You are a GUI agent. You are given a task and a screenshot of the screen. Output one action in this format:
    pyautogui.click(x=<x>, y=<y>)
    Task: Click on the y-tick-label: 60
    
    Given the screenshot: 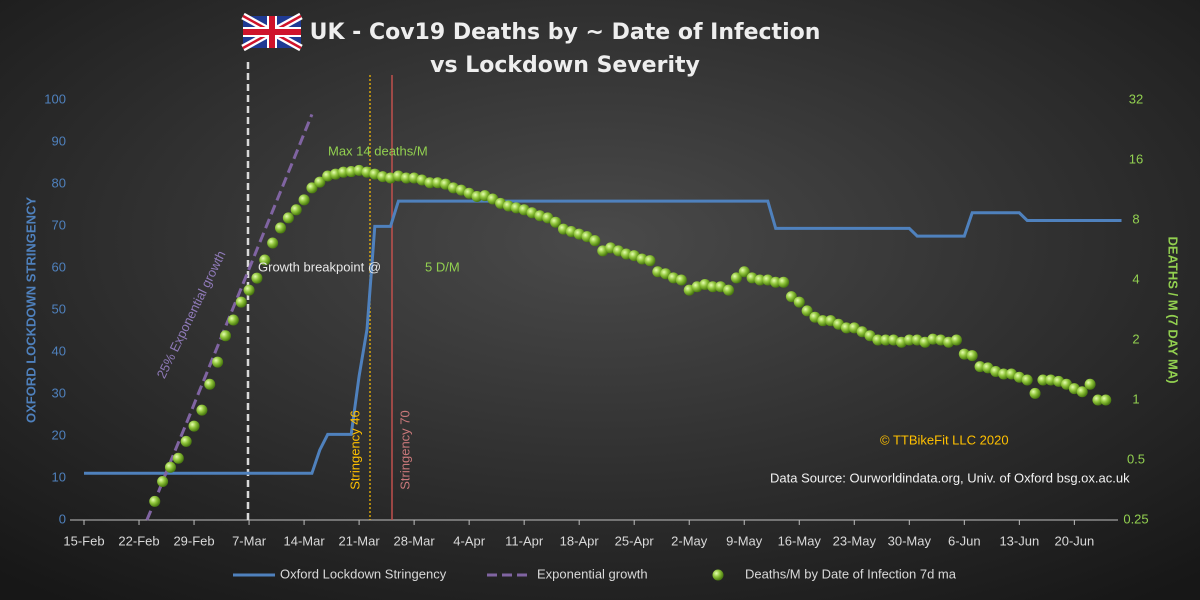 What is the action you would take?
    pyautogui.click(x=59, y=266)
    